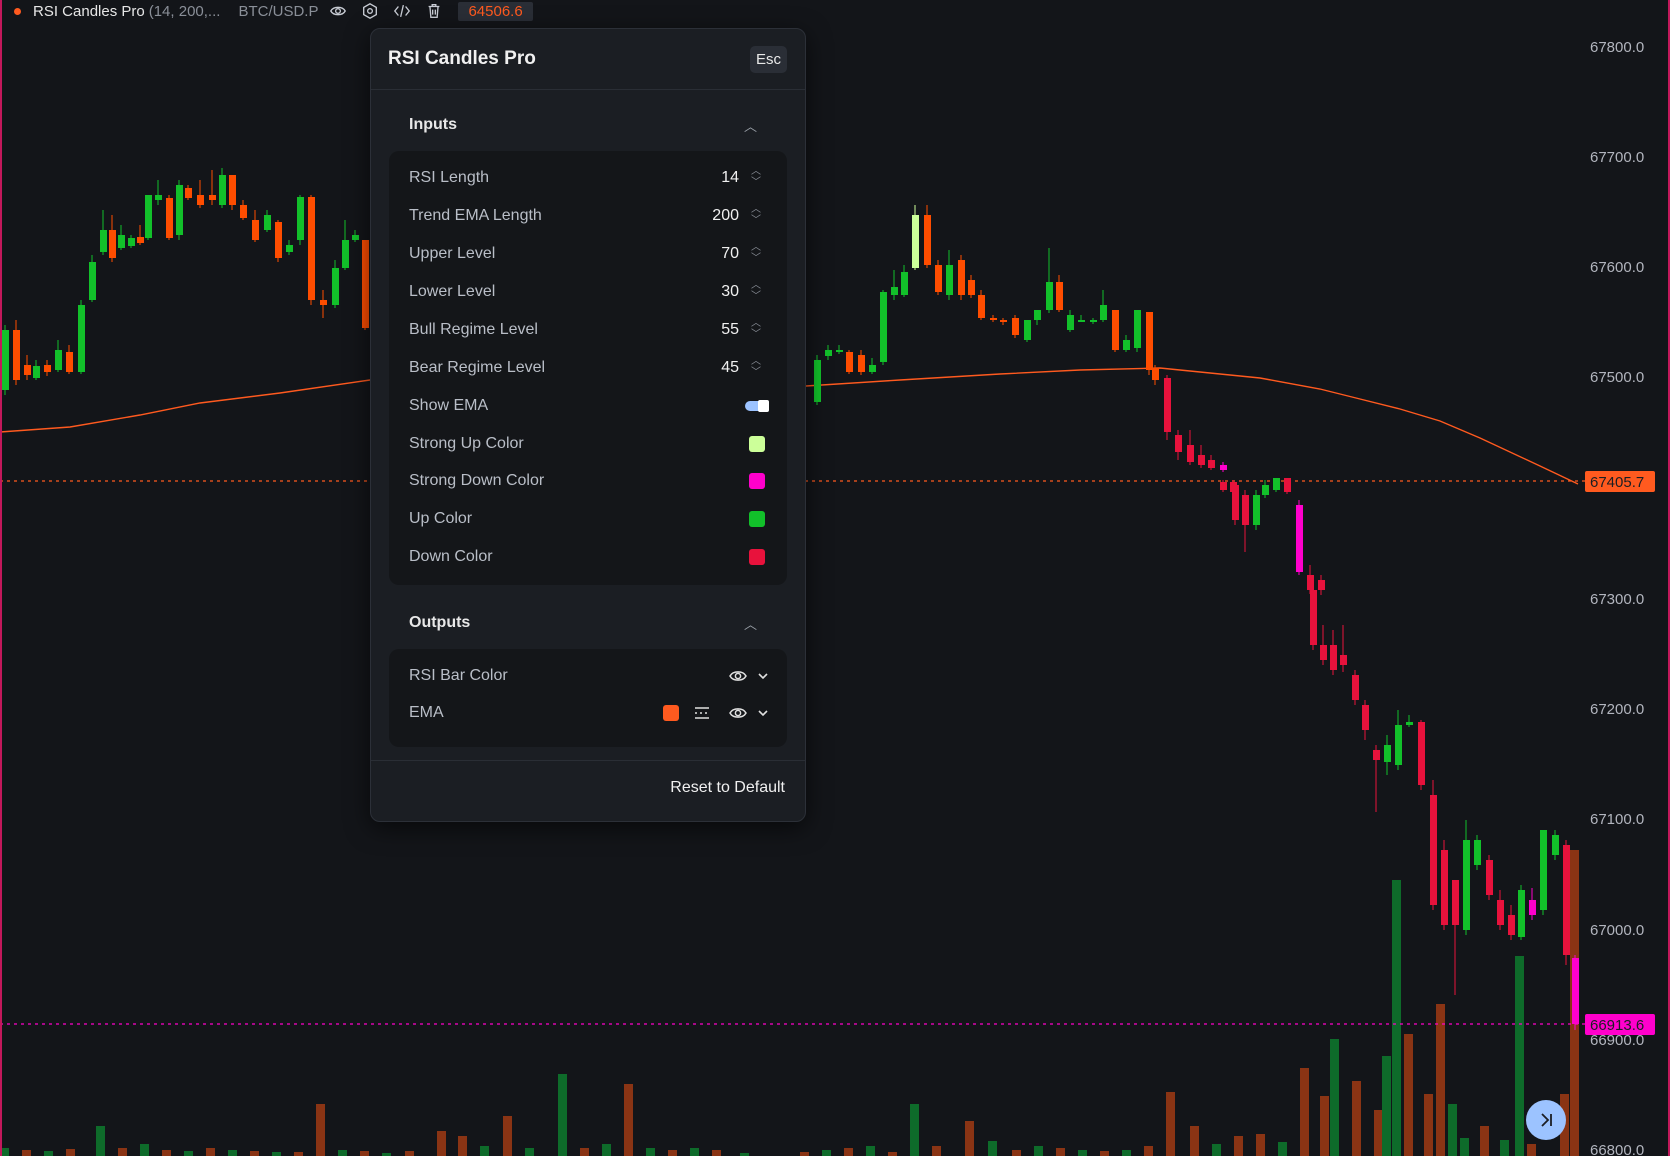 This screenshot has width=1670, height=1156. What do you see at coordinates (89, 11) in the screenshot?
I see `indicator-name: RSI Candles Pro` at bounding box center [89, 11].